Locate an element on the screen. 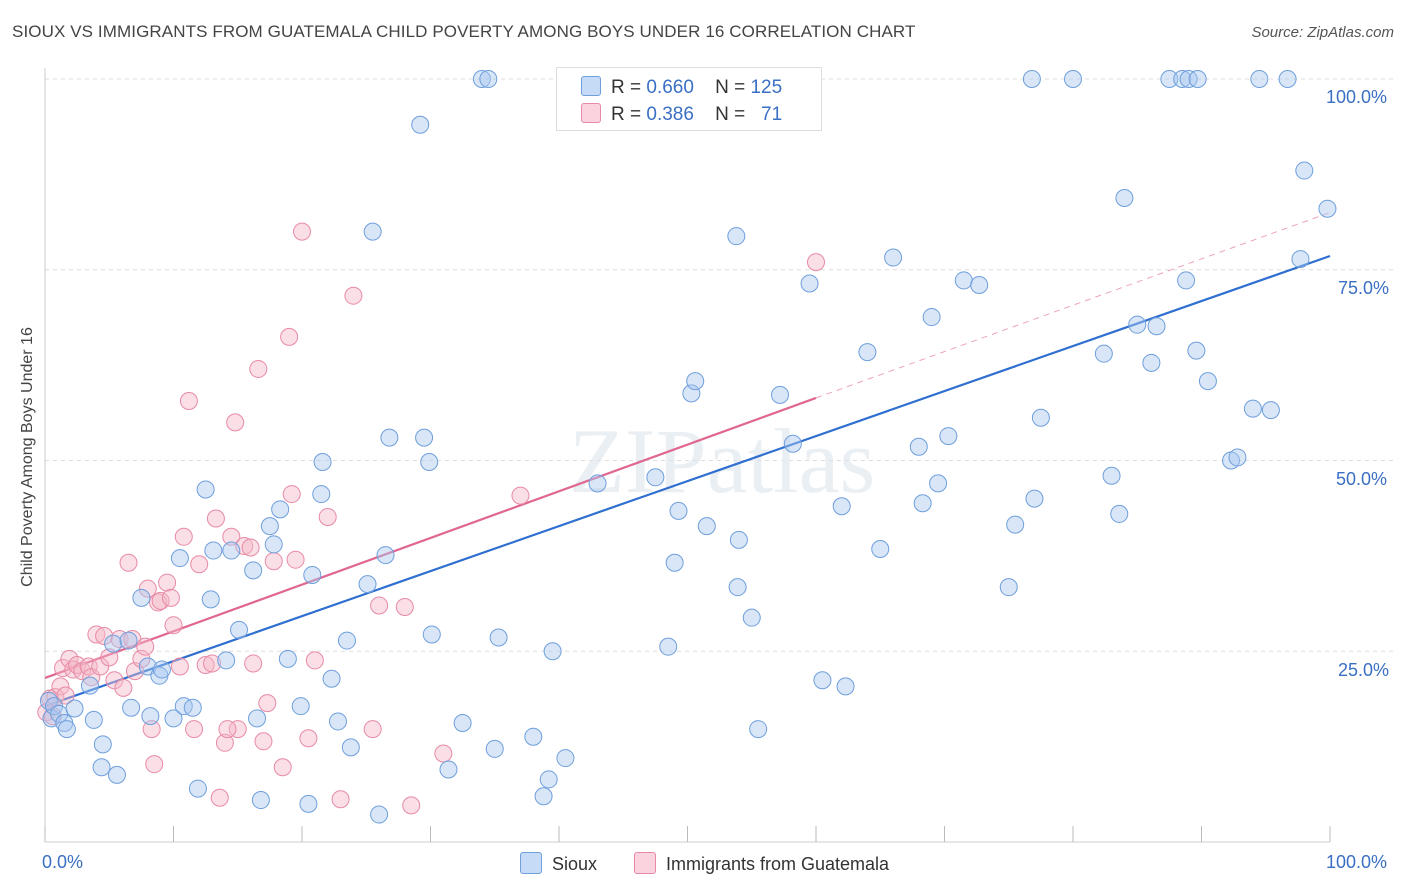 Image resolution: width=1406 pixels, height=892 pixels. r-label: R = is located at coordinates (626, 87).